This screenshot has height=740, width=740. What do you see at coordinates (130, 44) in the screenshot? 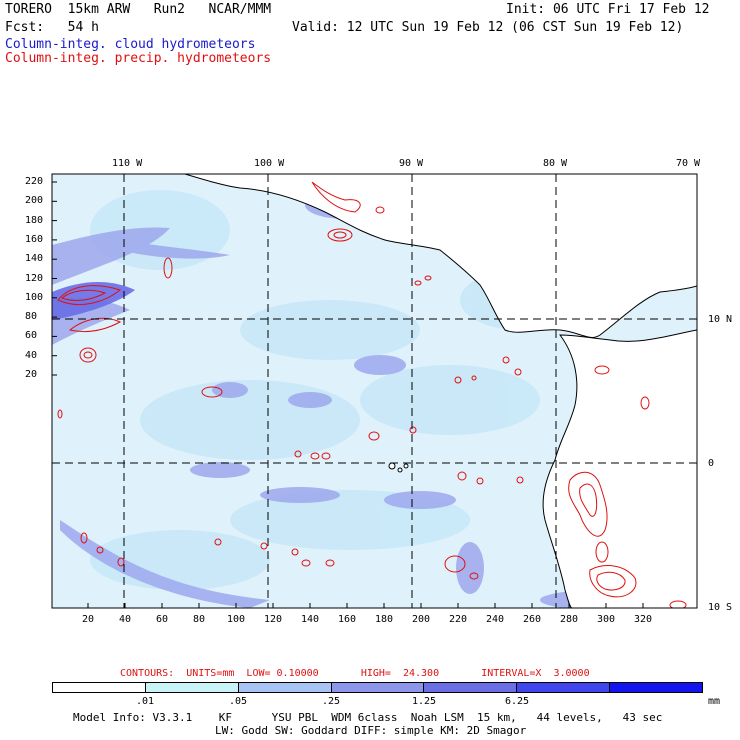
I see `cloud-field-label: Column-integ. cloud hydrometeors` at bounding box center [130, 44].